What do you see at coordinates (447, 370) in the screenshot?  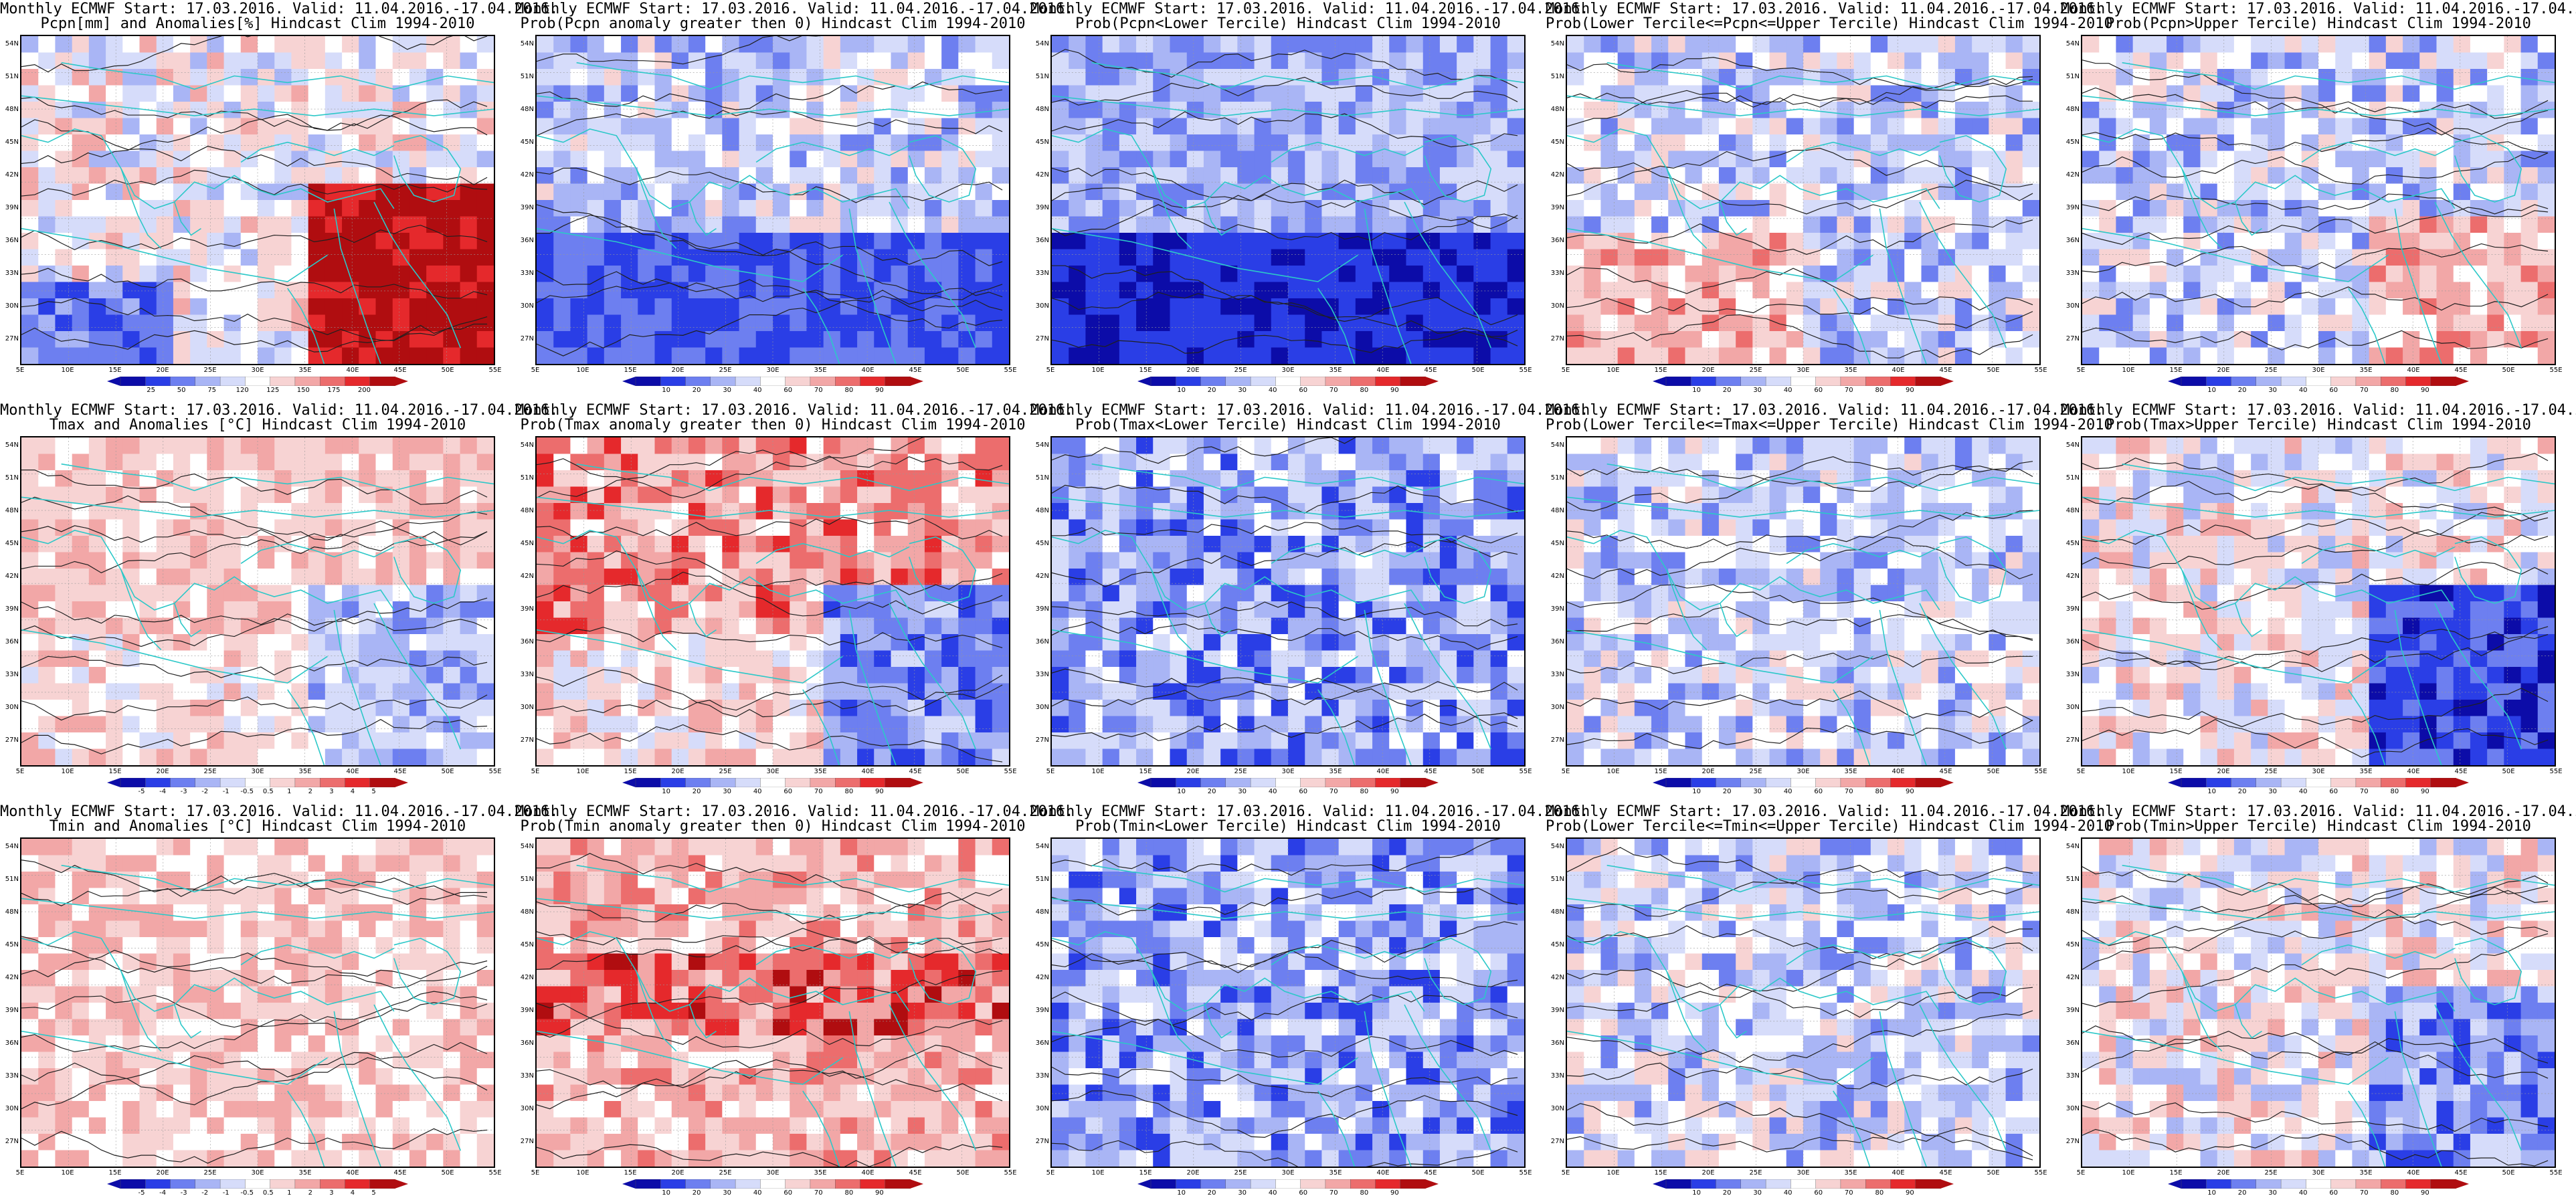 I see `longitude-label: 50E` at bounding box center [447, 370].